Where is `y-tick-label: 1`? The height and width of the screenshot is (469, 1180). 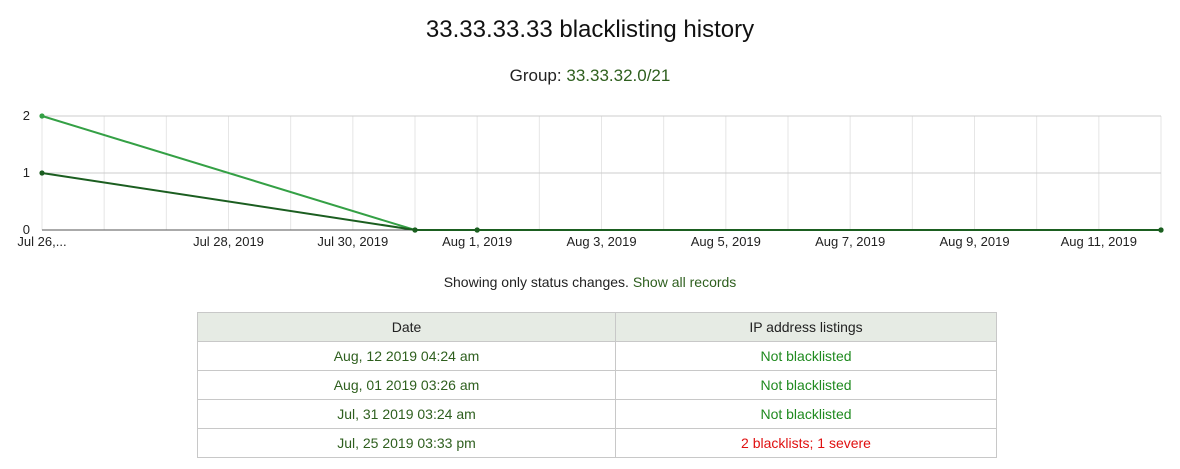 y-tick-label: 1 is located at coordinates (26, 172).